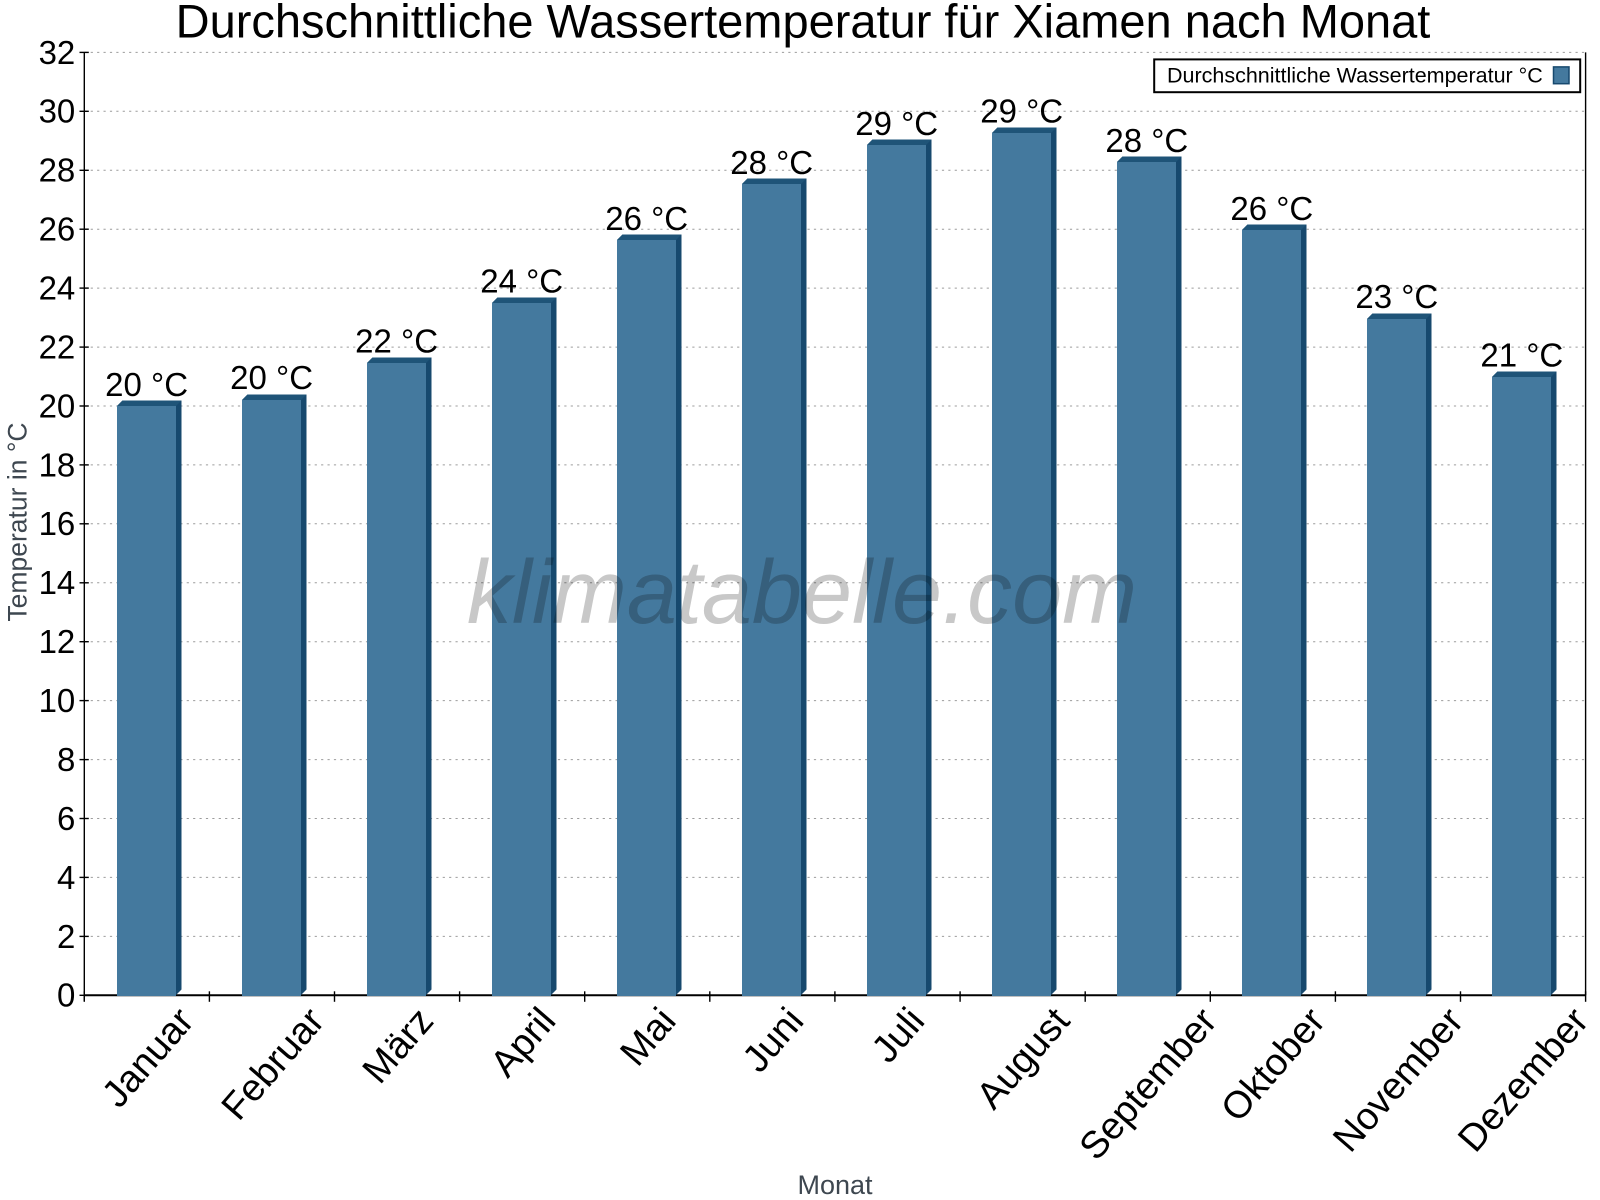 The image size is (1600, 1200). Describe the element at coordinates (1355, 76) in the screenshot. I see `svg-text:Durchschnittliche Wassertemper: Durchschnittliche Wassertemperatur °C` at that location.